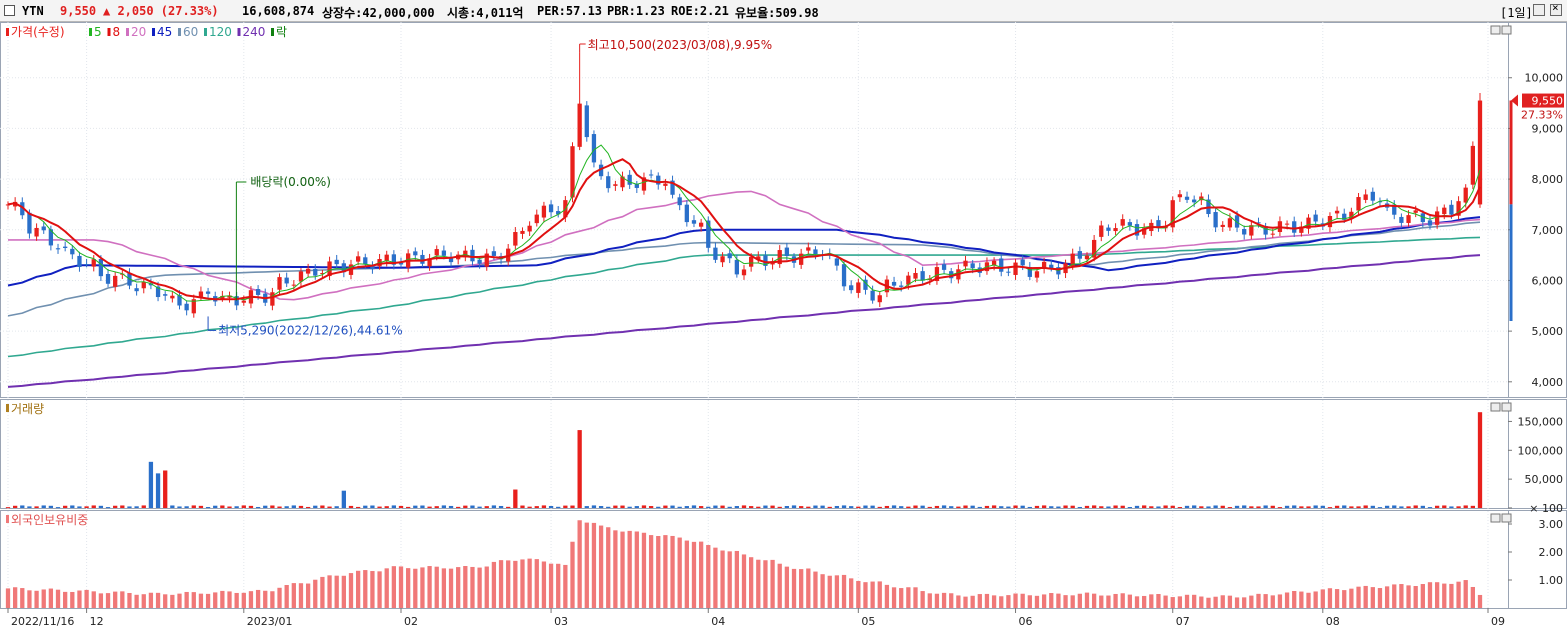  What do you see at coordinates (161, 11) in the screenshot?
I see `price-change: ▲ 2,050 (27.33%)` at bounding box center [161, 11].